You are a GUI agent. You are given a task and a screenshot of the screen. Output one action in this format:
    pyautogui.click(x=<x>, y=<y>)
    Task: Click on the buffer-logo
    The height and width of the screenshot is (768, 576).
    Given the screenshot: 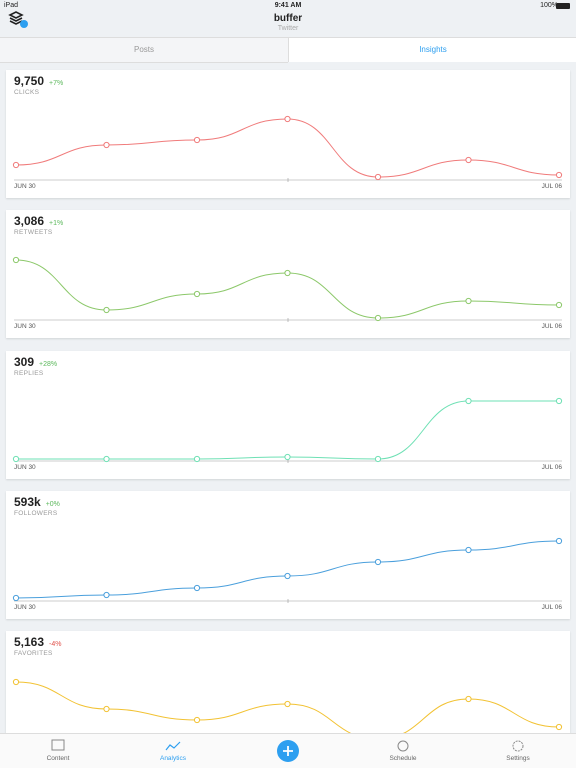 What is the action you would take?
    pyautogui.click(x=18, y=19)
    